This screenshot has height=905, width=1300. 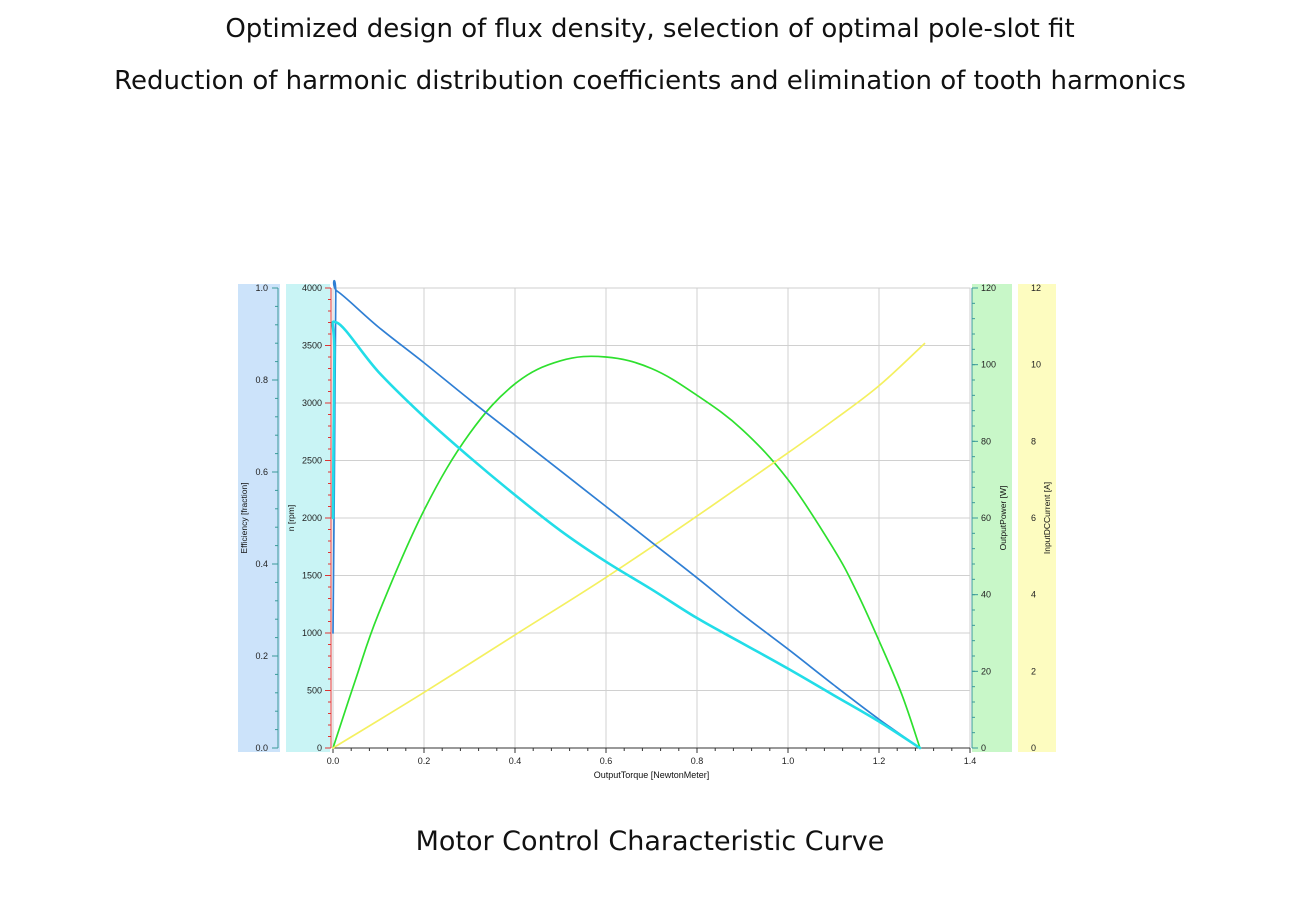 What do you see at coordinates (879, 761) in the screenshot?
I see `x-tick-label: 1.2` at bounding box center [879, 761].